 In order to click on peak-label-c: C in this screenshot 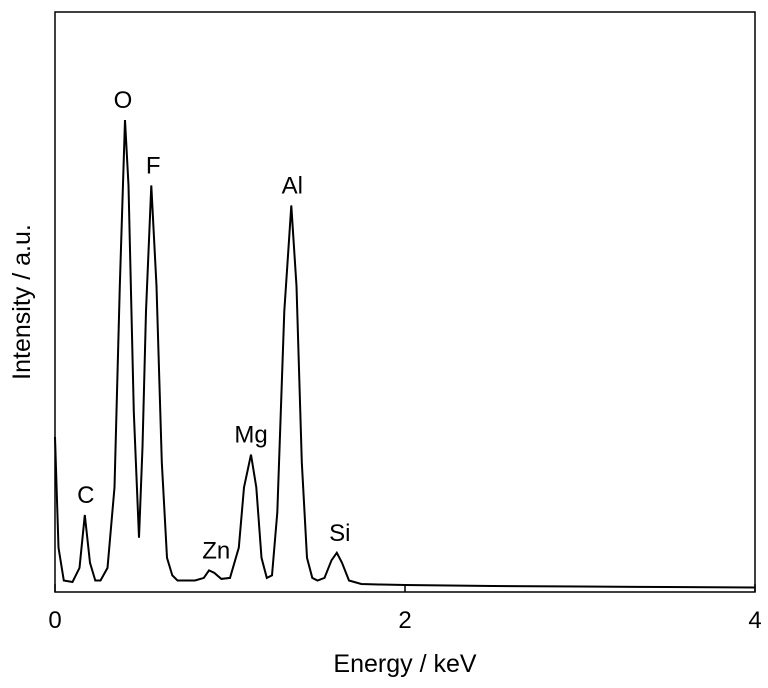, I will do `click(85, 495)`.